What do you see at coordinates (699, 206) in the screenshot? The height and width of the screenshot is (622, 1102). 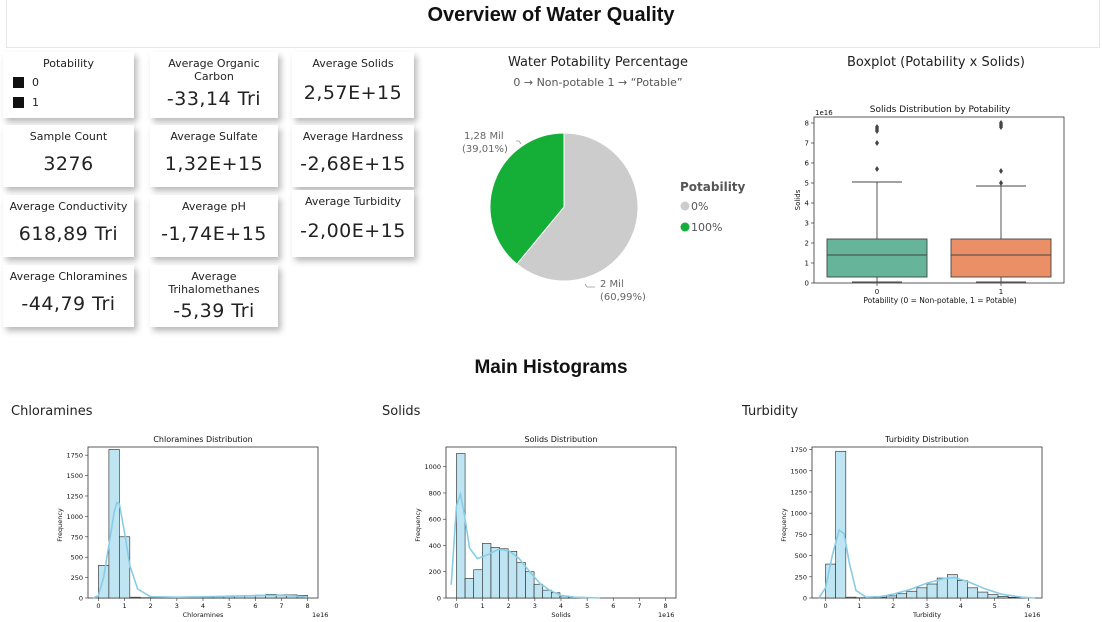 I see `pie-legend-item-0: 0%` at bounding box center [699, 206].